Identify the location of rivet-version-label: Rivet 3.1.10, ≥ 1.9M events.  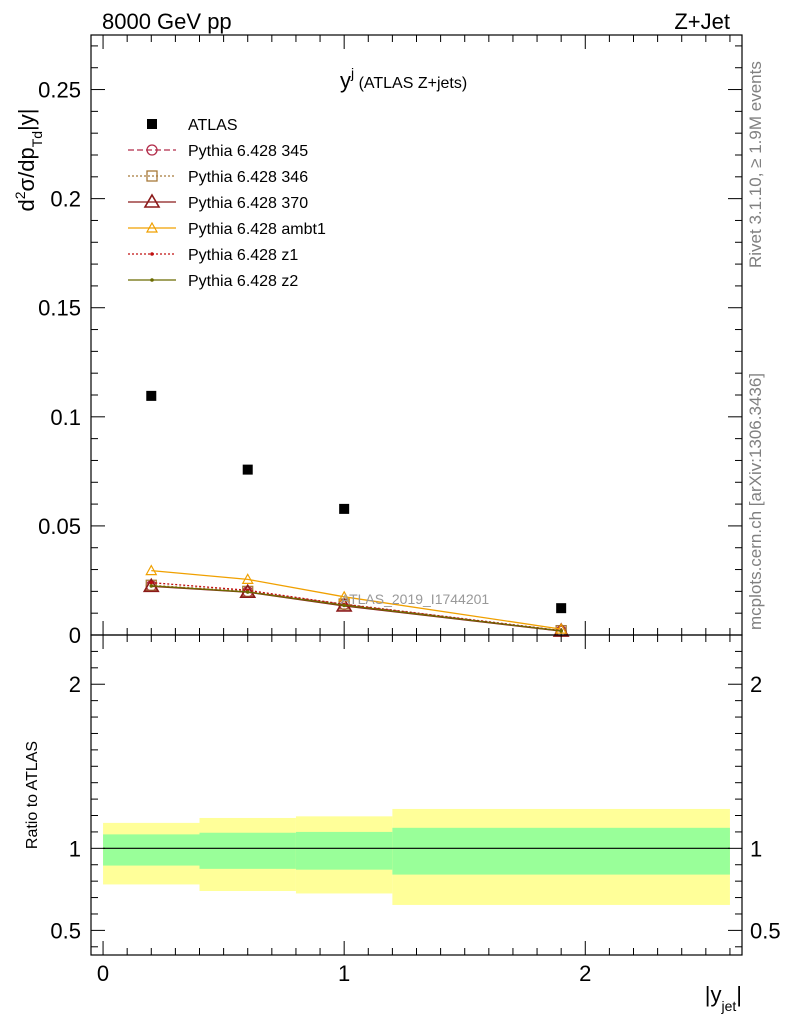
(755, 164).